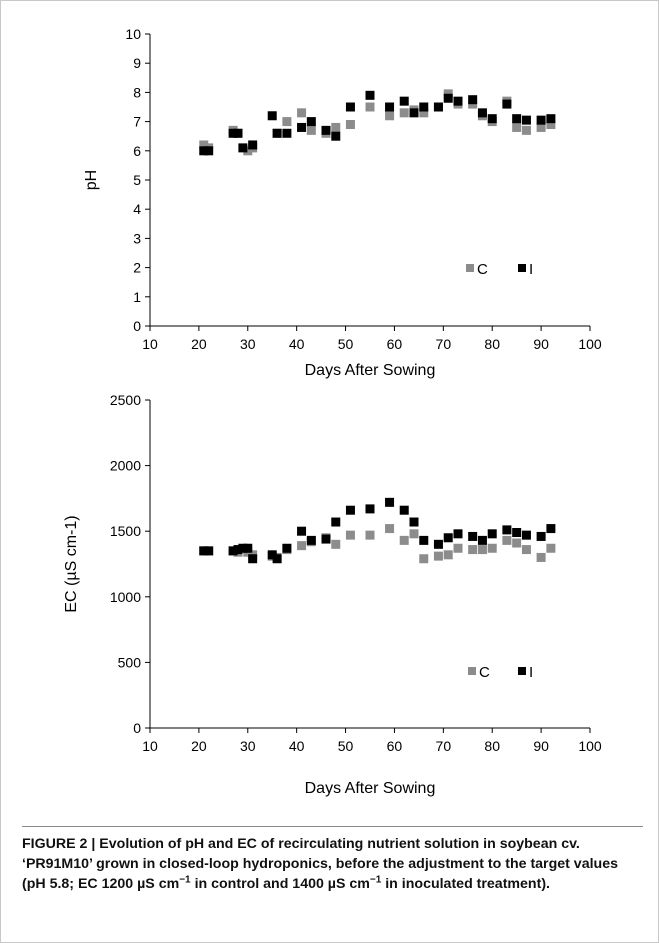  I want to click on ph-chart-x-tick-label: 80, so click(492, 344).